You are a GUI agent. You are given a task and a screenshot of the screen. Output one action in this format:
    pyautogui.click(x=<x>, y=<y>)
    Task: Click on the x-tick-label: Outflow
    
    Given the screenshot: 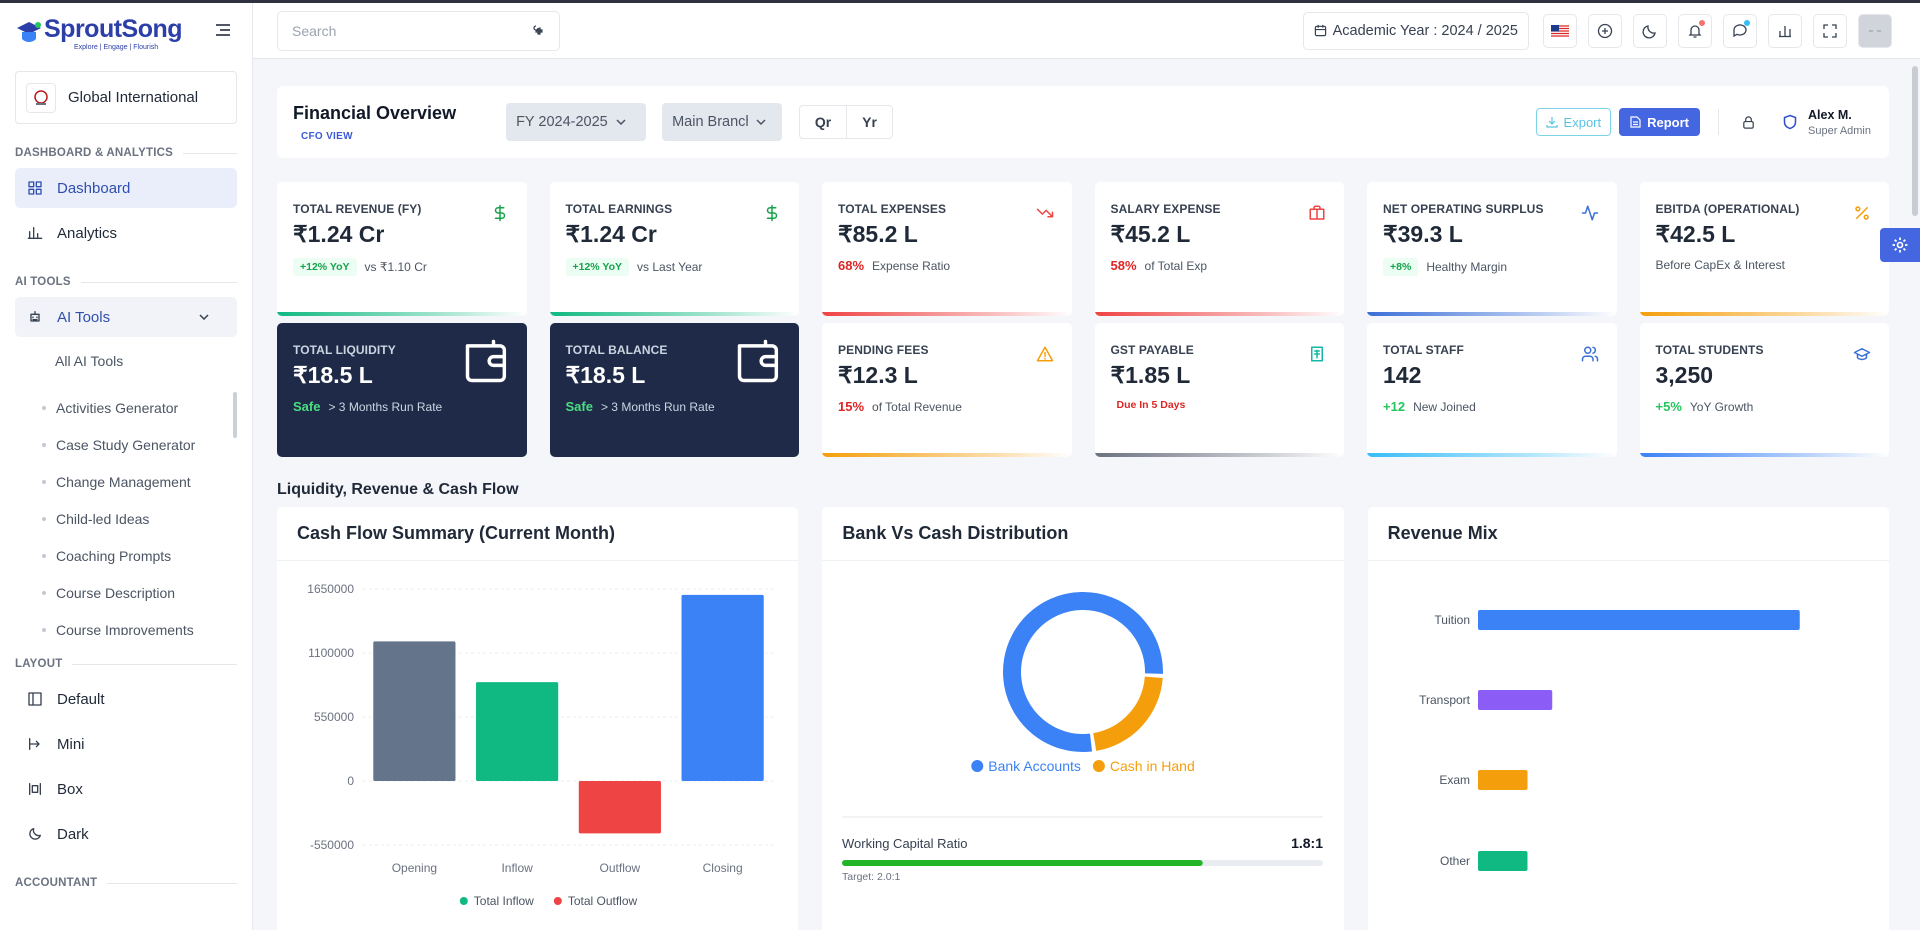 What is the action you would take?
    pyautogui.click(x=620, y=868)
    